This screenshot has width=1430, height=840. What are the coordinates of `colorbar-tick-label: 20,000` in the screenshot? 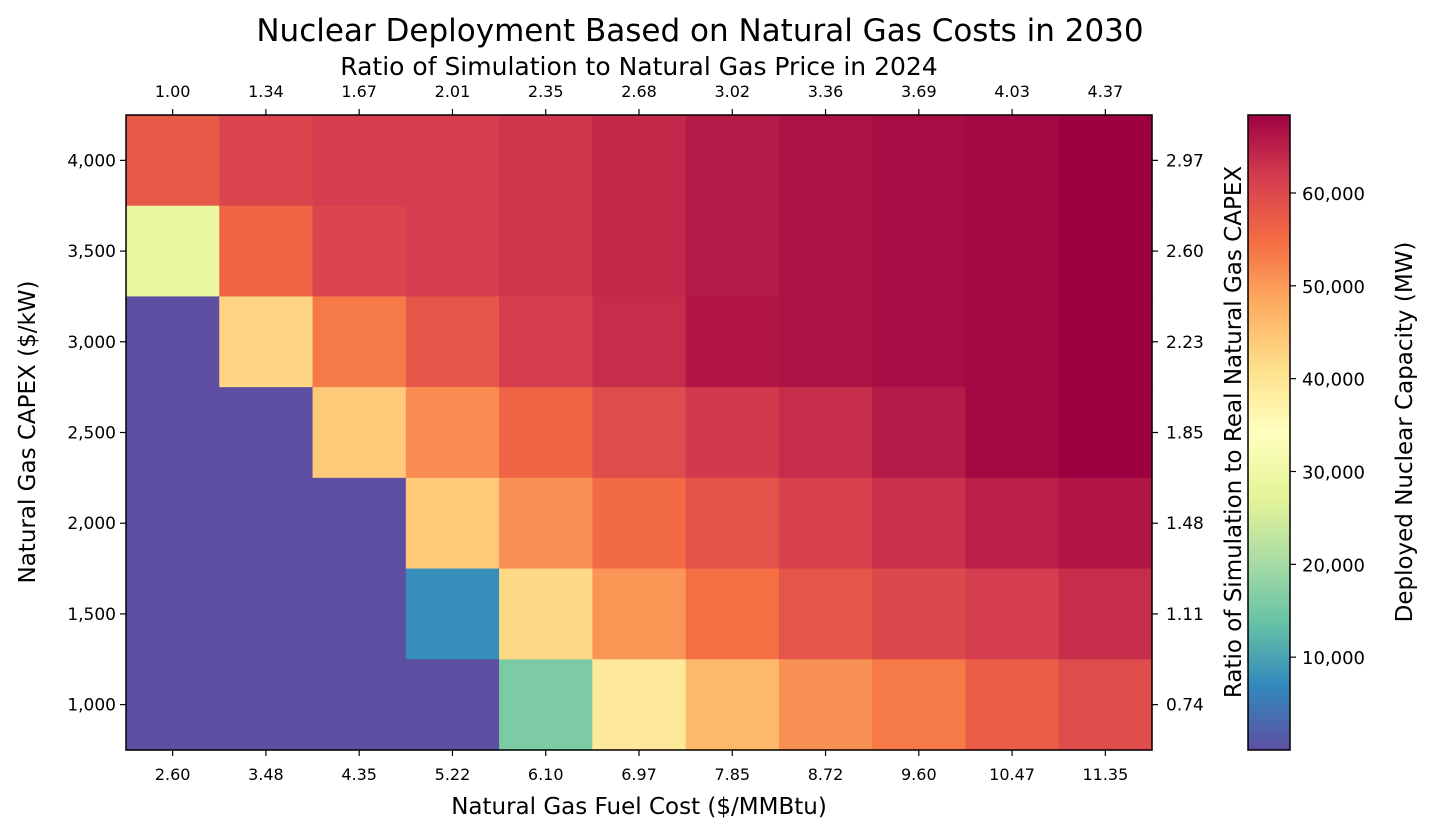 It's located at (1333, 565).